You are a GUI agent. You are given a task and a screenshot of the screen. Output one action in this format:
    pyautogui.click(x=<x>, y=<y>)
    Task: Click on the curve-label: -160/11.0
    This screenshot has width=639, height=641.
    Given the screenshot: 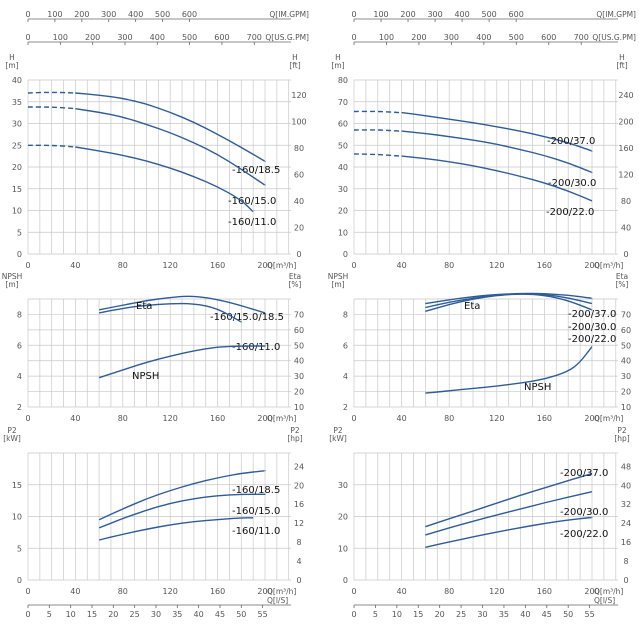 What is the action you would take?
    pyautogui.click(x=252, y=222)
    